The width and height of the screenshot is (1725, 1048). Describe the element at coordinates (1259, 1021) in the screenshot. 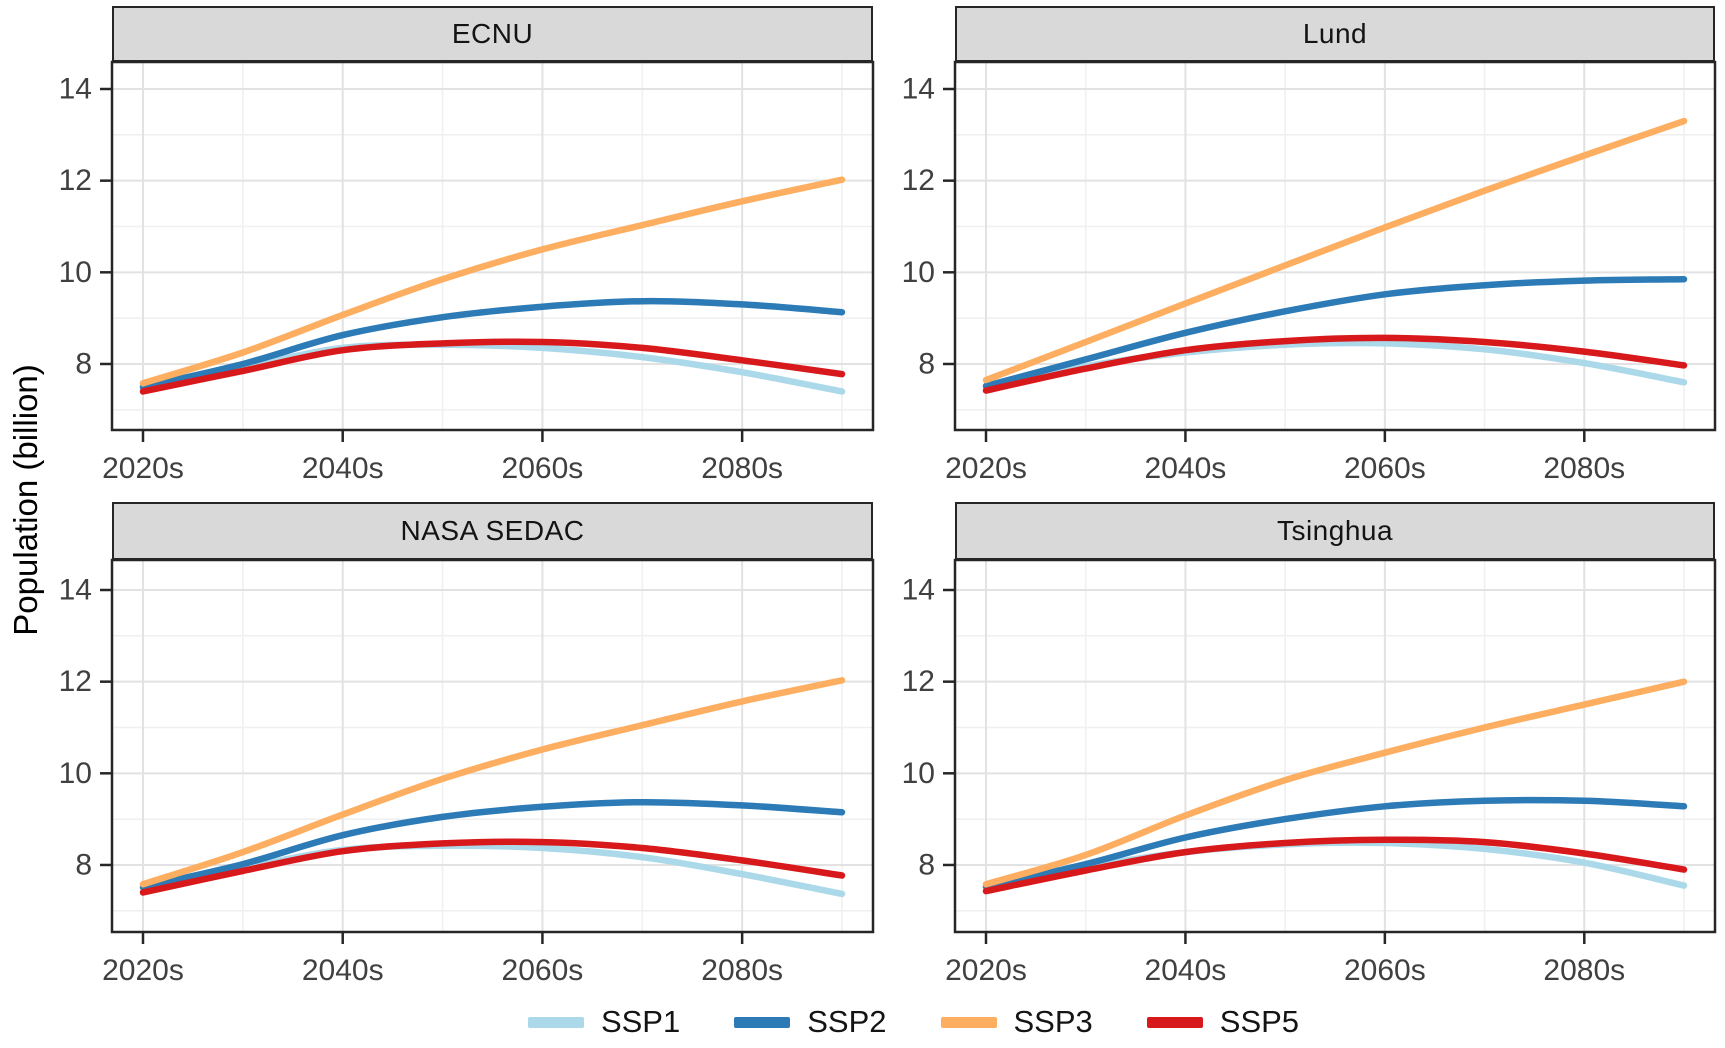

I see `legend-label-ssp5: SSP5` at that location.